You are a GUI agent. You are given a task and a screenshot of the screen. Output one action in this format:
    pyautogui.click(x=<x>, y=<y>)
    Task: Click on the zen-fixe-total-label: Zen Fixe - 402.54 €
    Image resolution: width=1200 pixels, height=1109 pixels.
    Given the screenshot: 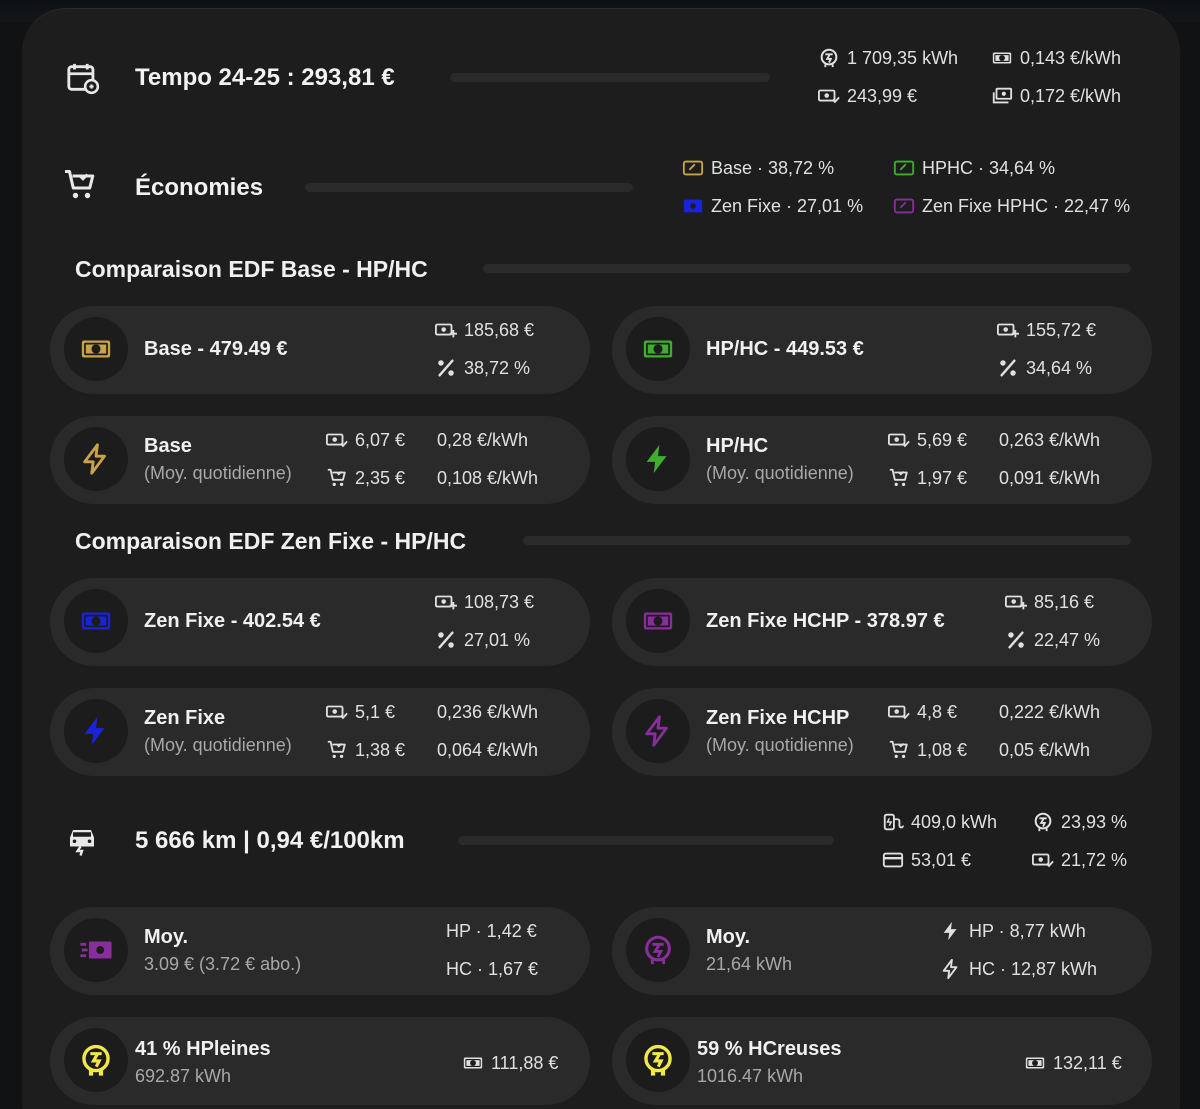 What is the action you would take?
    pyautogui.click(x=232, y=621)
    